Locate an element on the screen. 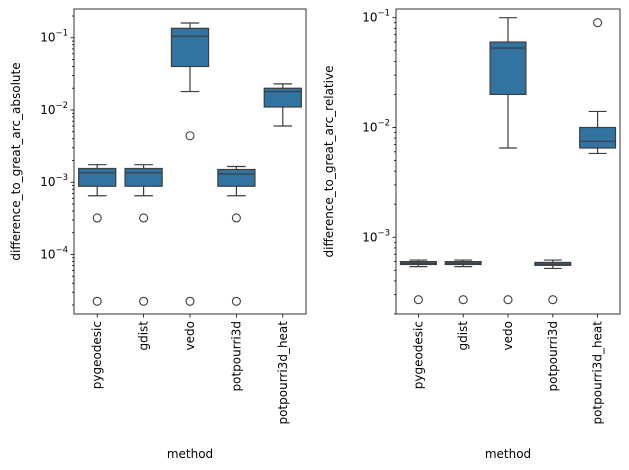  left-box-gdist is located at coordinates (143, 177).